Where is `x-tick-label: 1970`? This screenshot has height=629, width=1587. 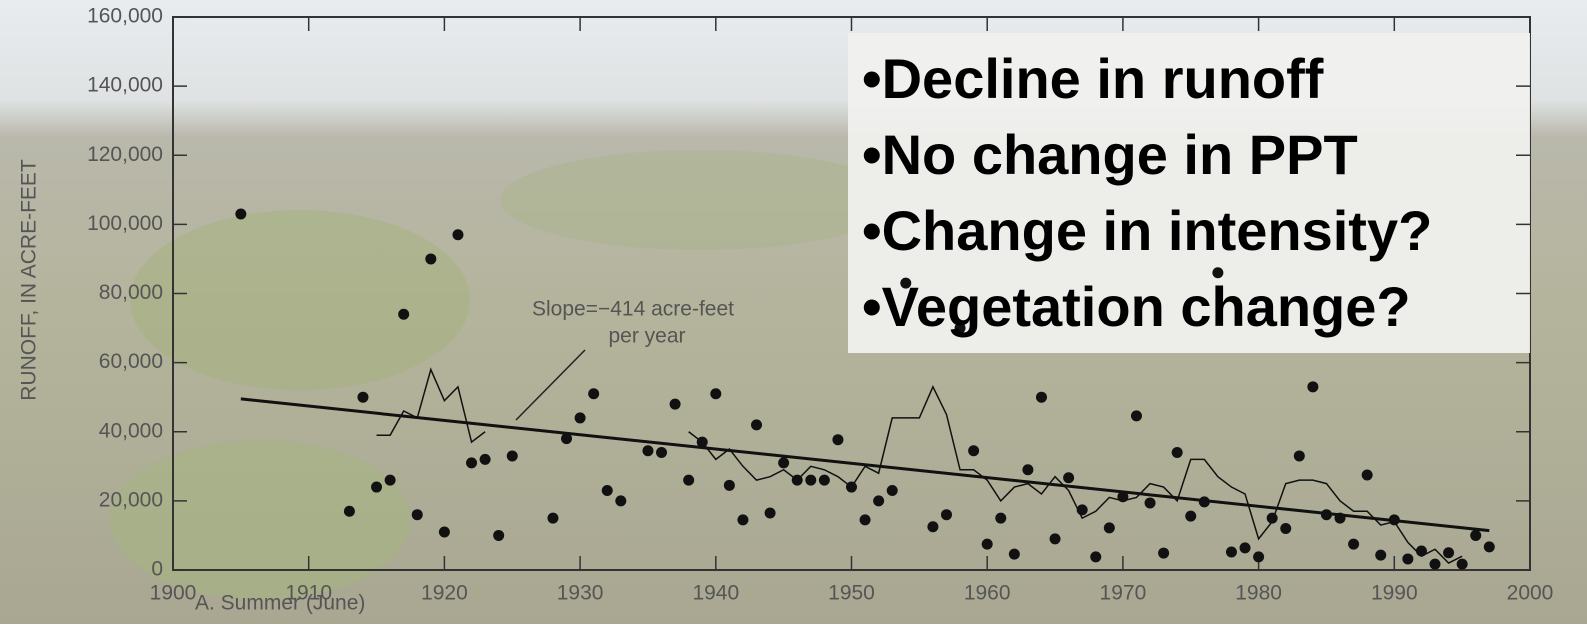 x-tick-label: 1970 is located at coordinates (1123, 593).